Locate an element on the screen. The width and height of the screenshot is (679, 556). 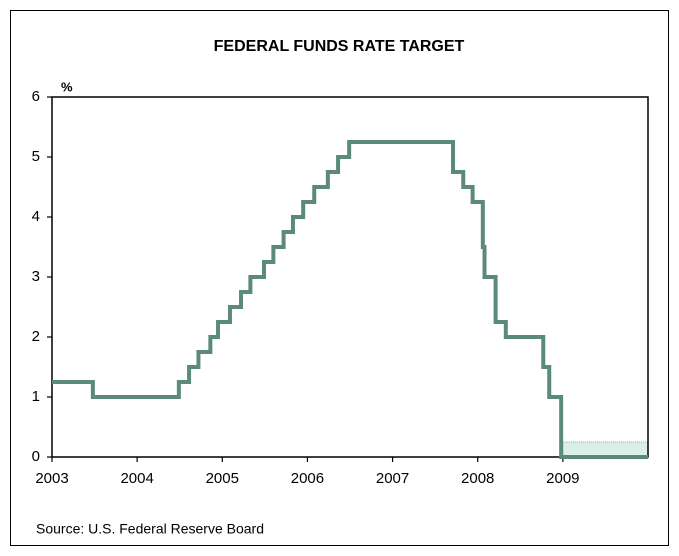
y-tick-label: 1 is located at coordinates (36, 396).